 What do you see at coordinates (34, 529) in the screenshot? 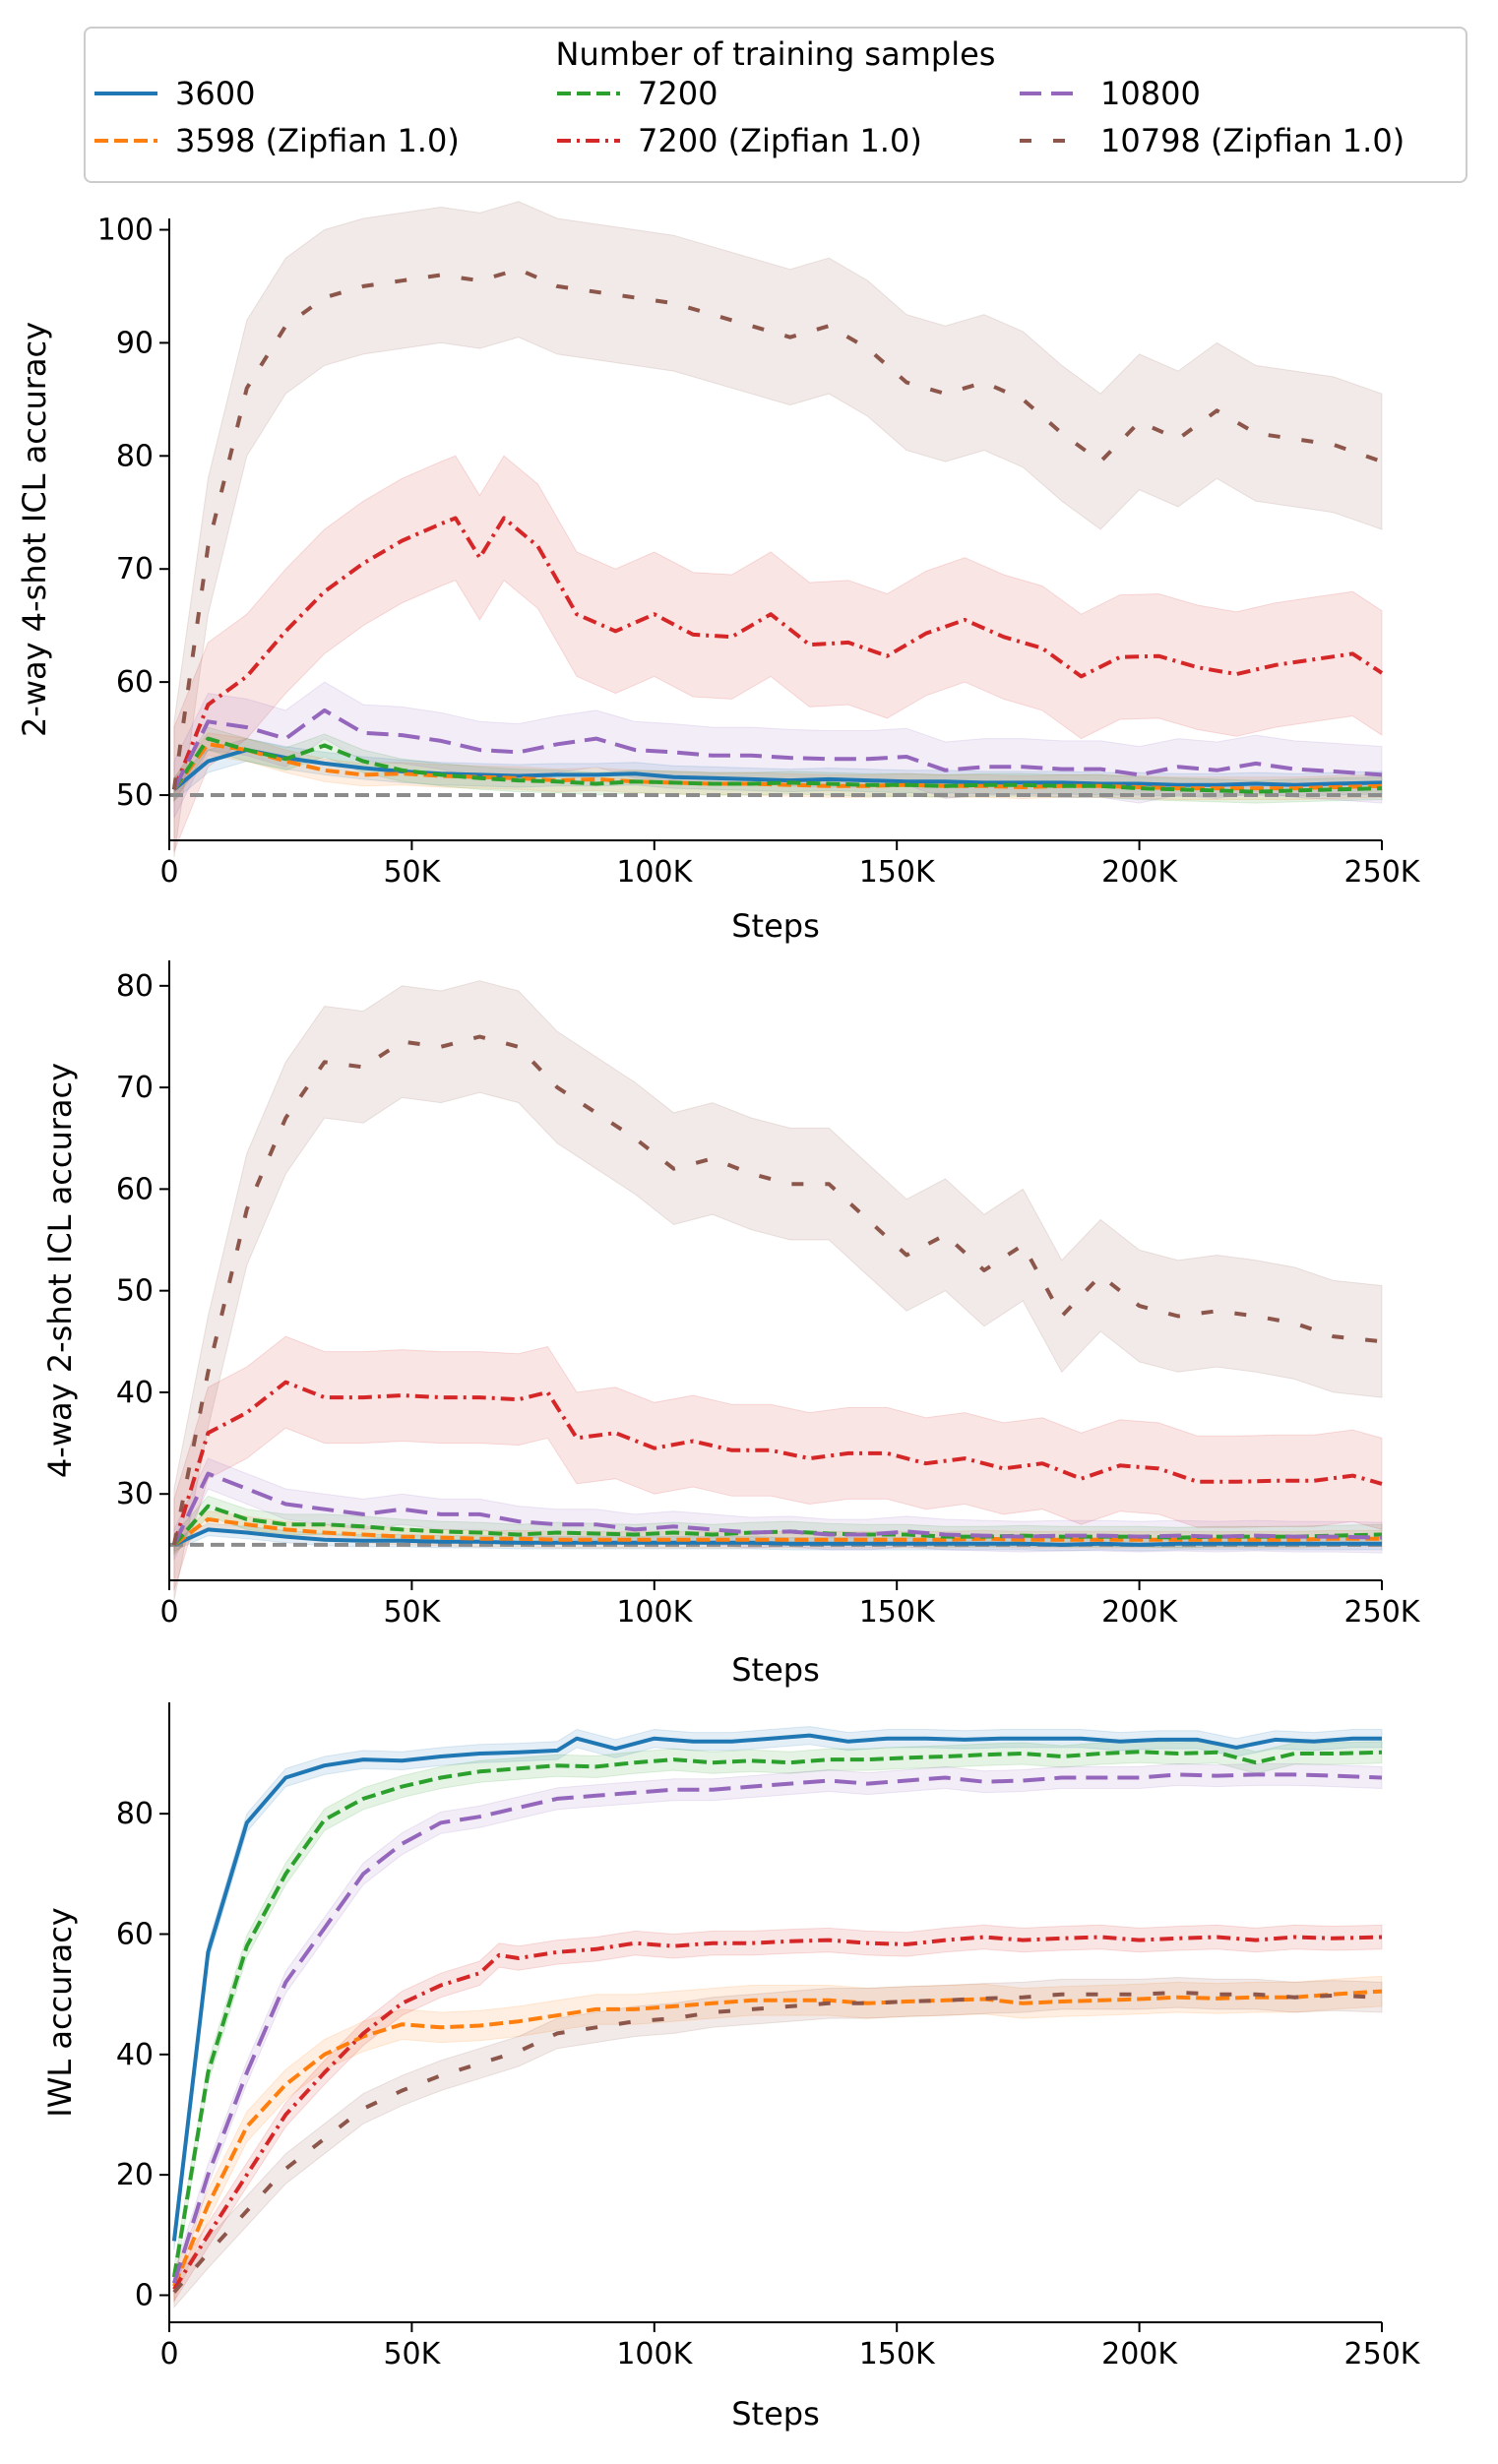
I see `y-axis-label: 2-way 4-shot ICL accuracy` at bounding box center [34, 529].